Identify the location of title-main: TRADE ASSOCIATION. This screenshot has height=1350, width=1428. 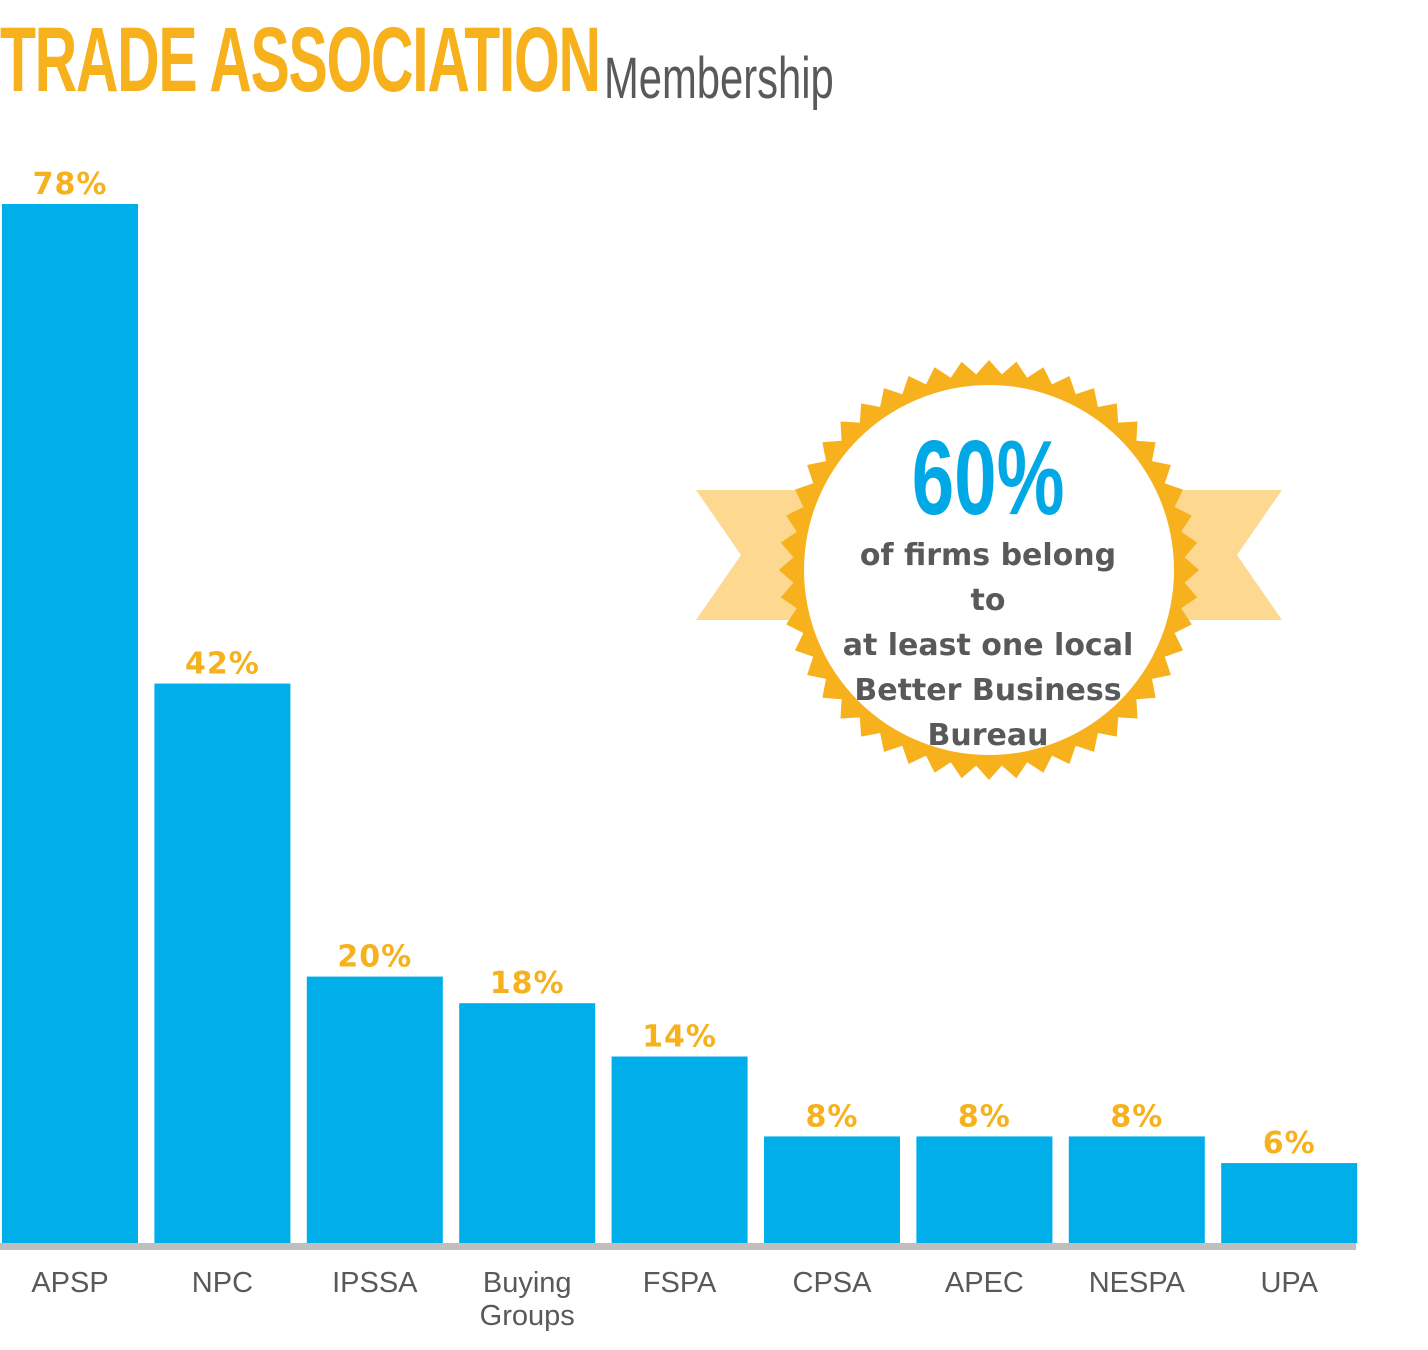
(300, 60).